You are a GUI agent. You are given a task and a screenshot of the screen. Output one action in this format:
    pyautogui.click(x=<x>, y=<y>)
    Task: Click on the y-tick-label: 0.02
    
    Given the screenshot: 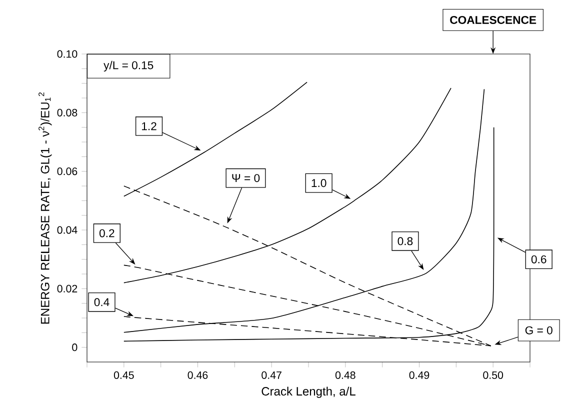 What is the action you would take?
    pyautogui.click(x=67, y=288)
    